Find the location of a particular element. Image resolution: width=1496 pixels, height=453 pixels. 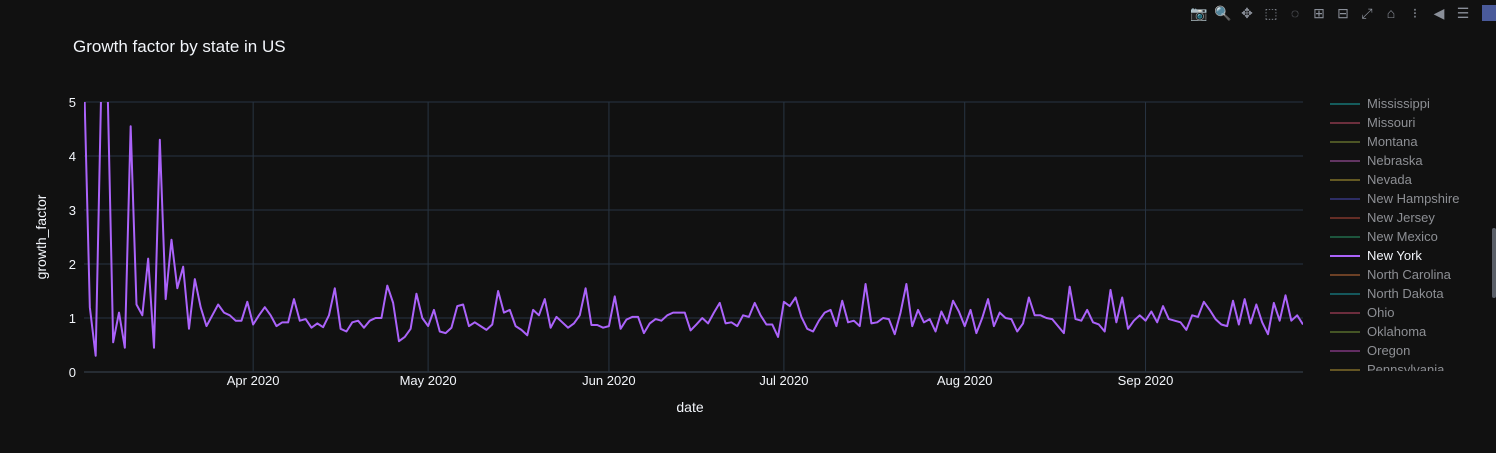

x-tick-label: May 2020 is located at coordinates (428, 380).